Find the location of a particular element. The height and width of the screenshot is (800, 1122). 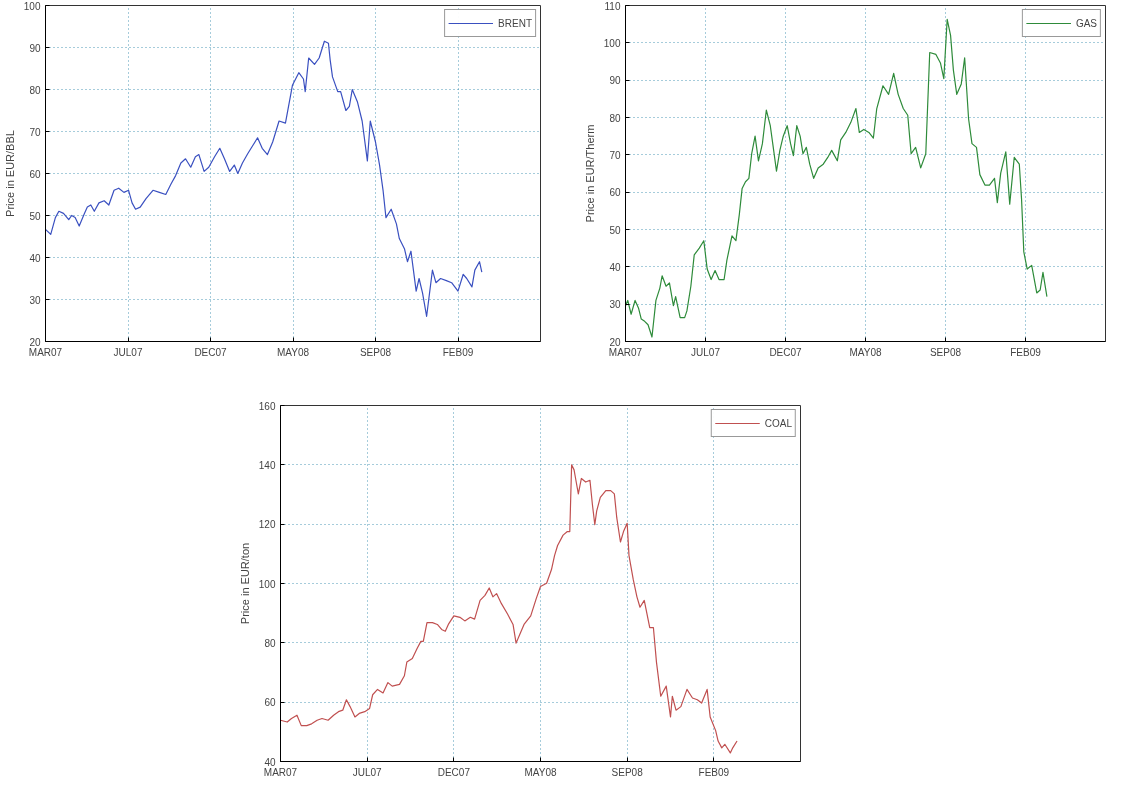

y-tick-label: 140 is located at coordinates (267, 465).